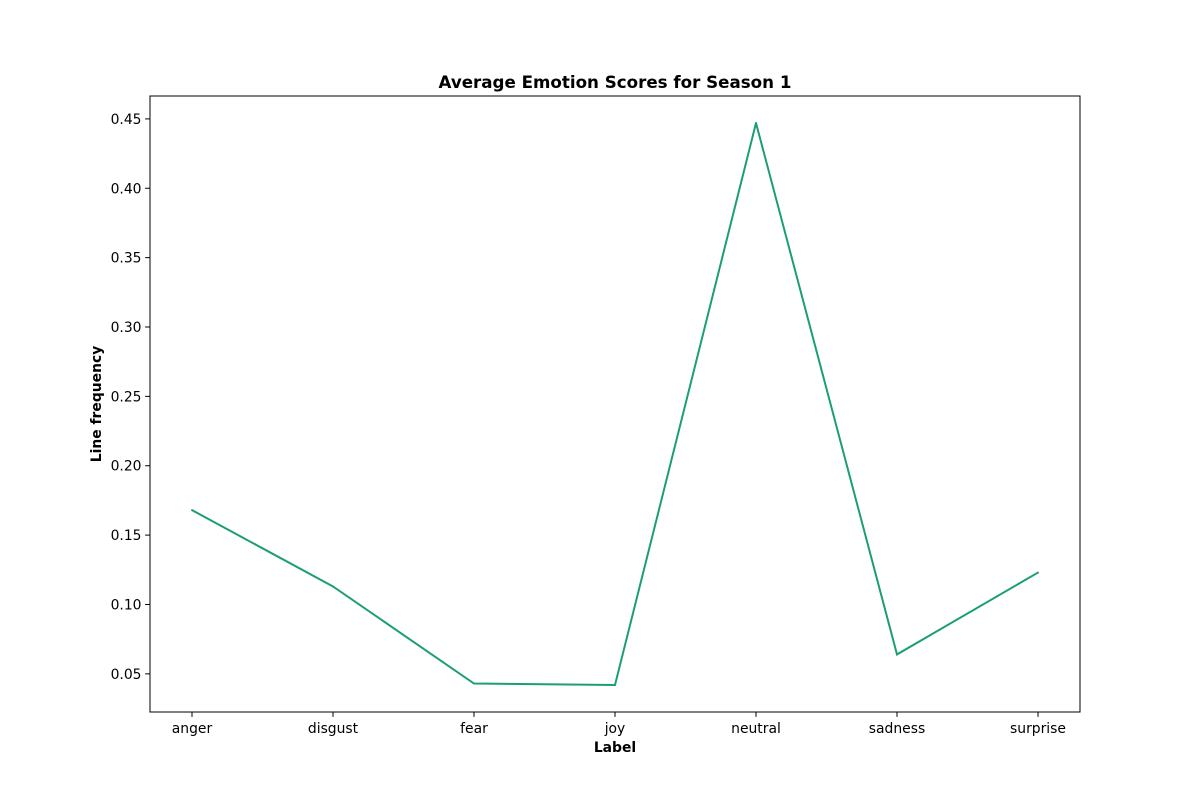  I want to click on data-point-surprise, so click(1038, 572).